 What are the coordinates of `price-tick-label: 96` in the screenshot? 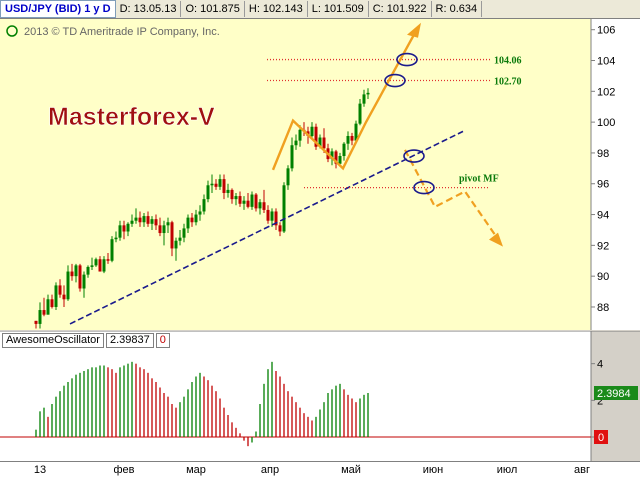 It's located at (603, 185).